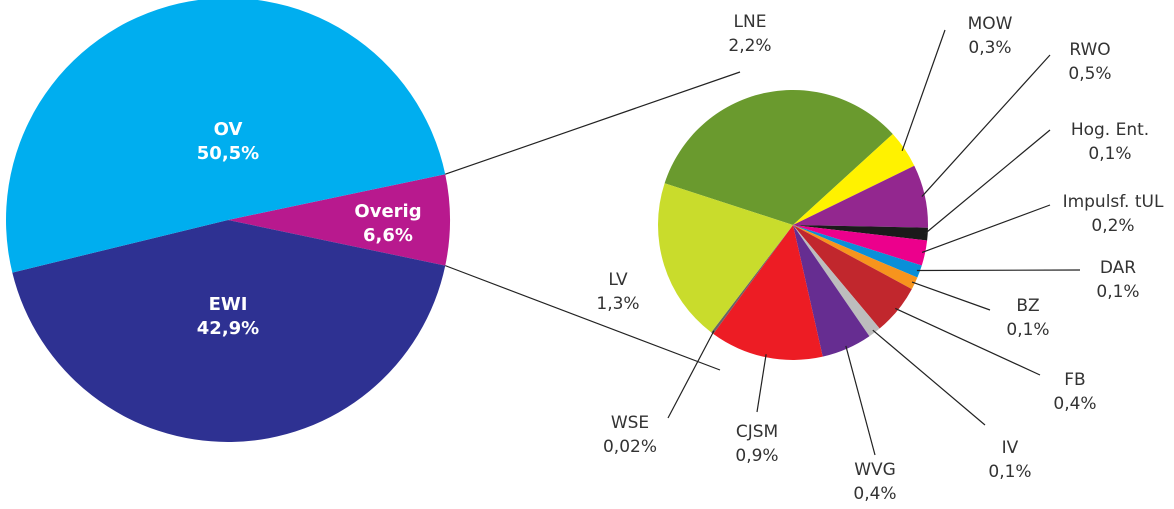 The height and width of the screenshot is (509, 1174). What do you see at coordinates (989, 48) in the screenshot?
I see `slice-value-label: 0,3%` at bounding box center [989, 48].